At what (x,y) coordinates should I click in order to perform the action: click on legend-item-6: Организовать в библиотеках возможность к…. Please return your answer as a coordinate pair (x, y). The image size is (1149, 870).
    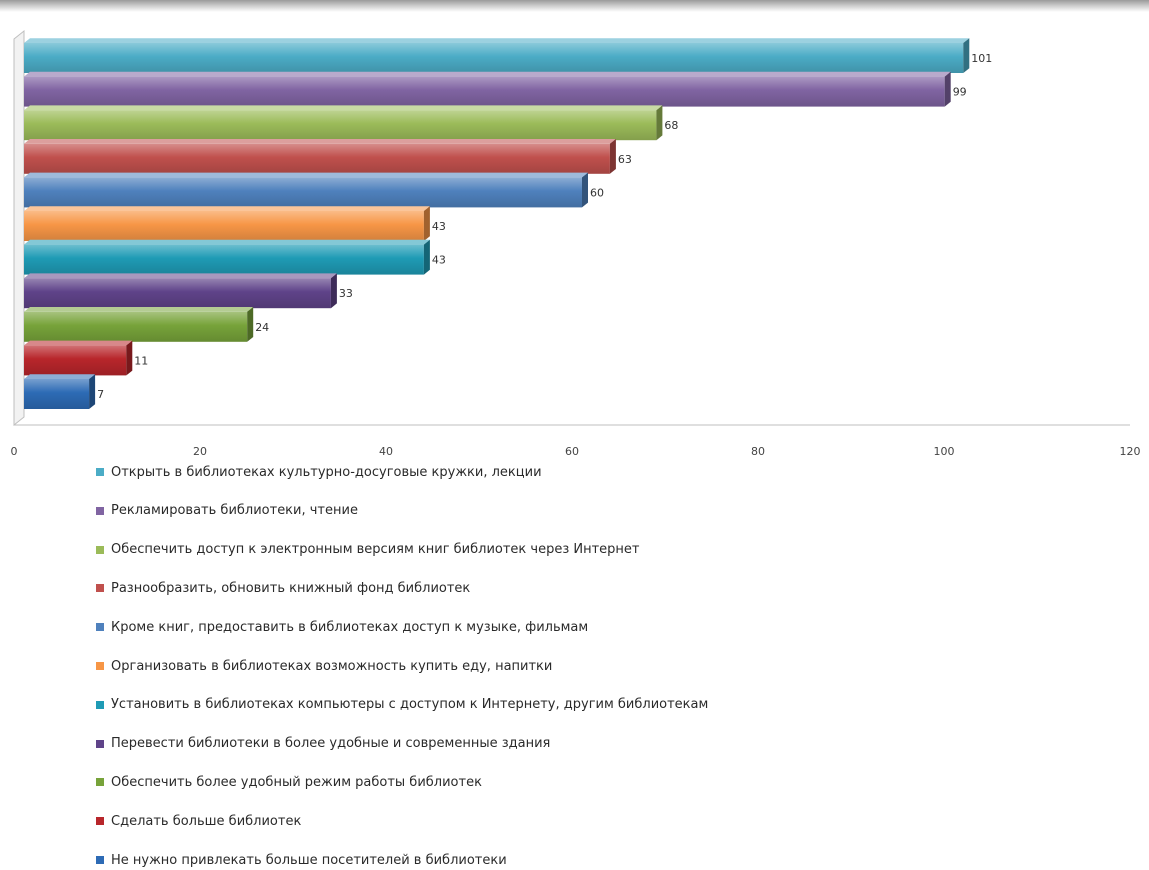
    Looking at the image, I should click on (324, 666).